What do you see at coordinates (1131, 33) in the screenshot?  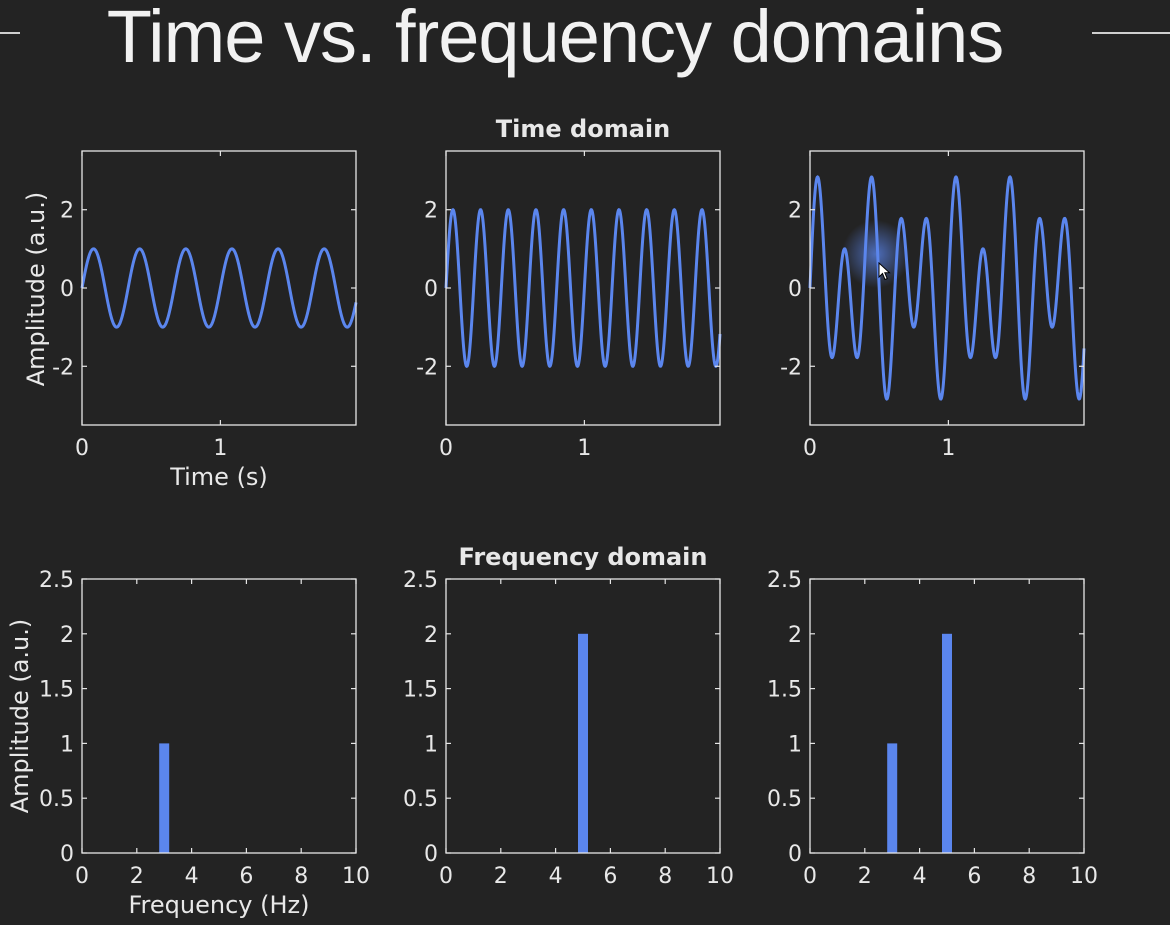 I see `title-dash-right` at bounding box center [1131, 33].